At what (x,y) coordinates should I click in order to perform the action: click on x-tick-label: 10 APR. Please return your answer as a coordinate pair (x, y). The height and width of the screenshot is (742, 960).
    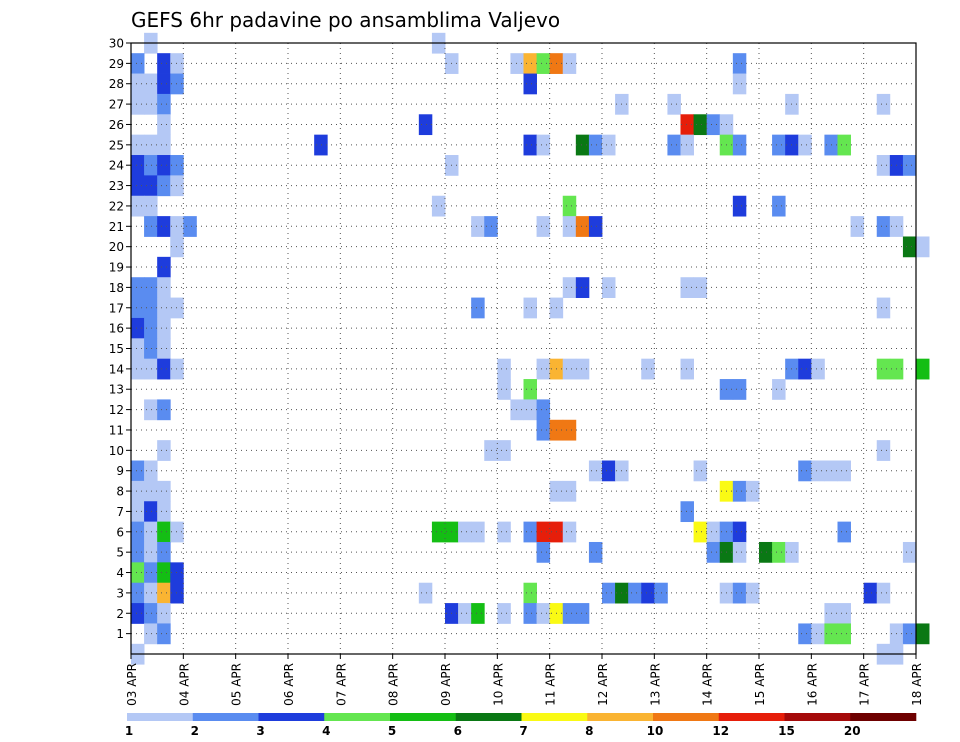
    Looking at the image, I should click on (498, 684).